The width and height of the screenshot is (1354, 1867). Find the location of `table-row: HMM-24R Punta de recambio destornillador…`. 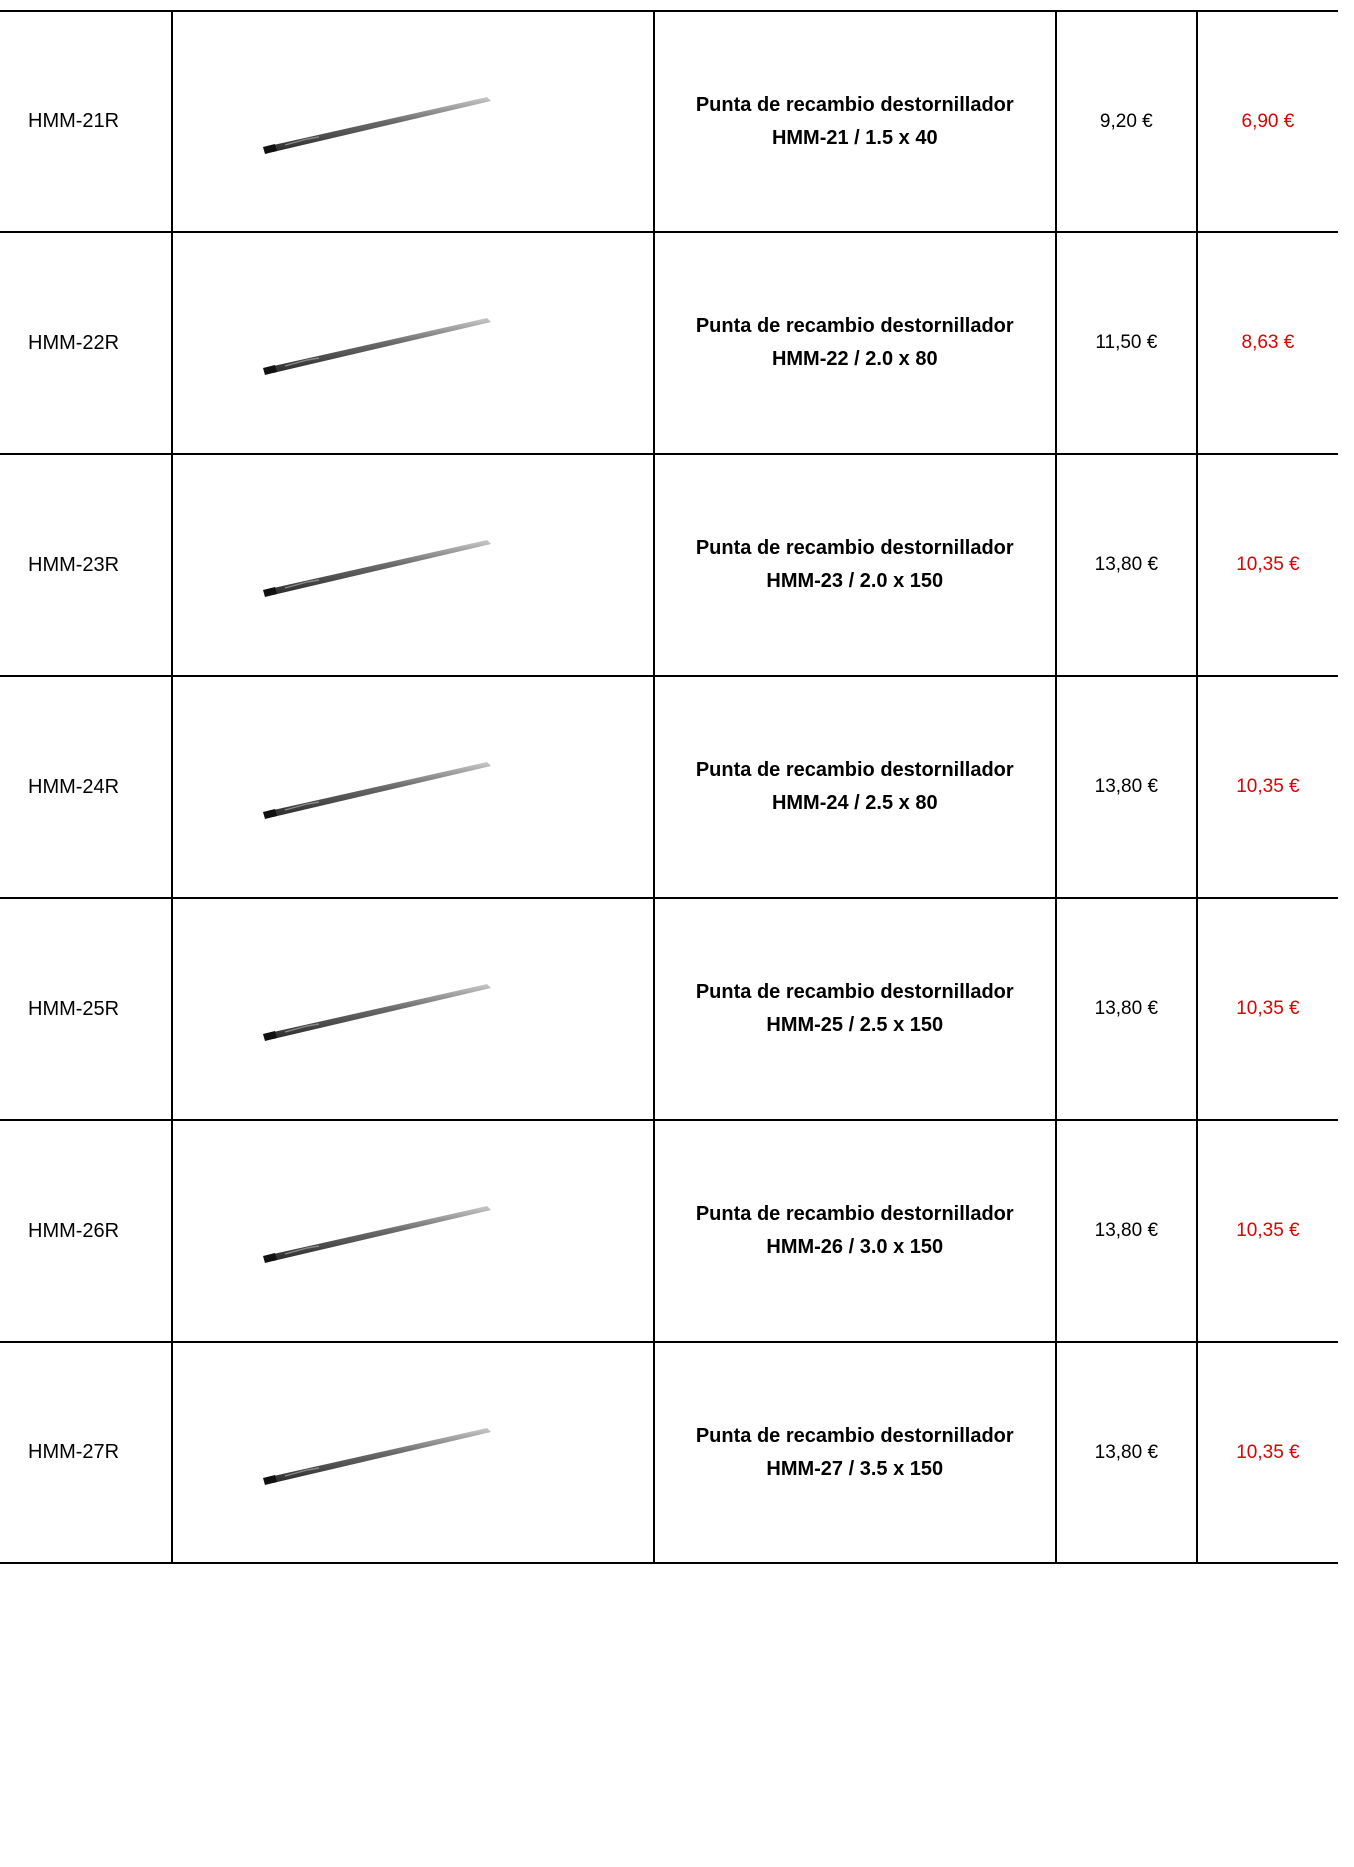

table-row: HMM-24R Punta de recambio destornillador… is located at coordinates (669, 787).